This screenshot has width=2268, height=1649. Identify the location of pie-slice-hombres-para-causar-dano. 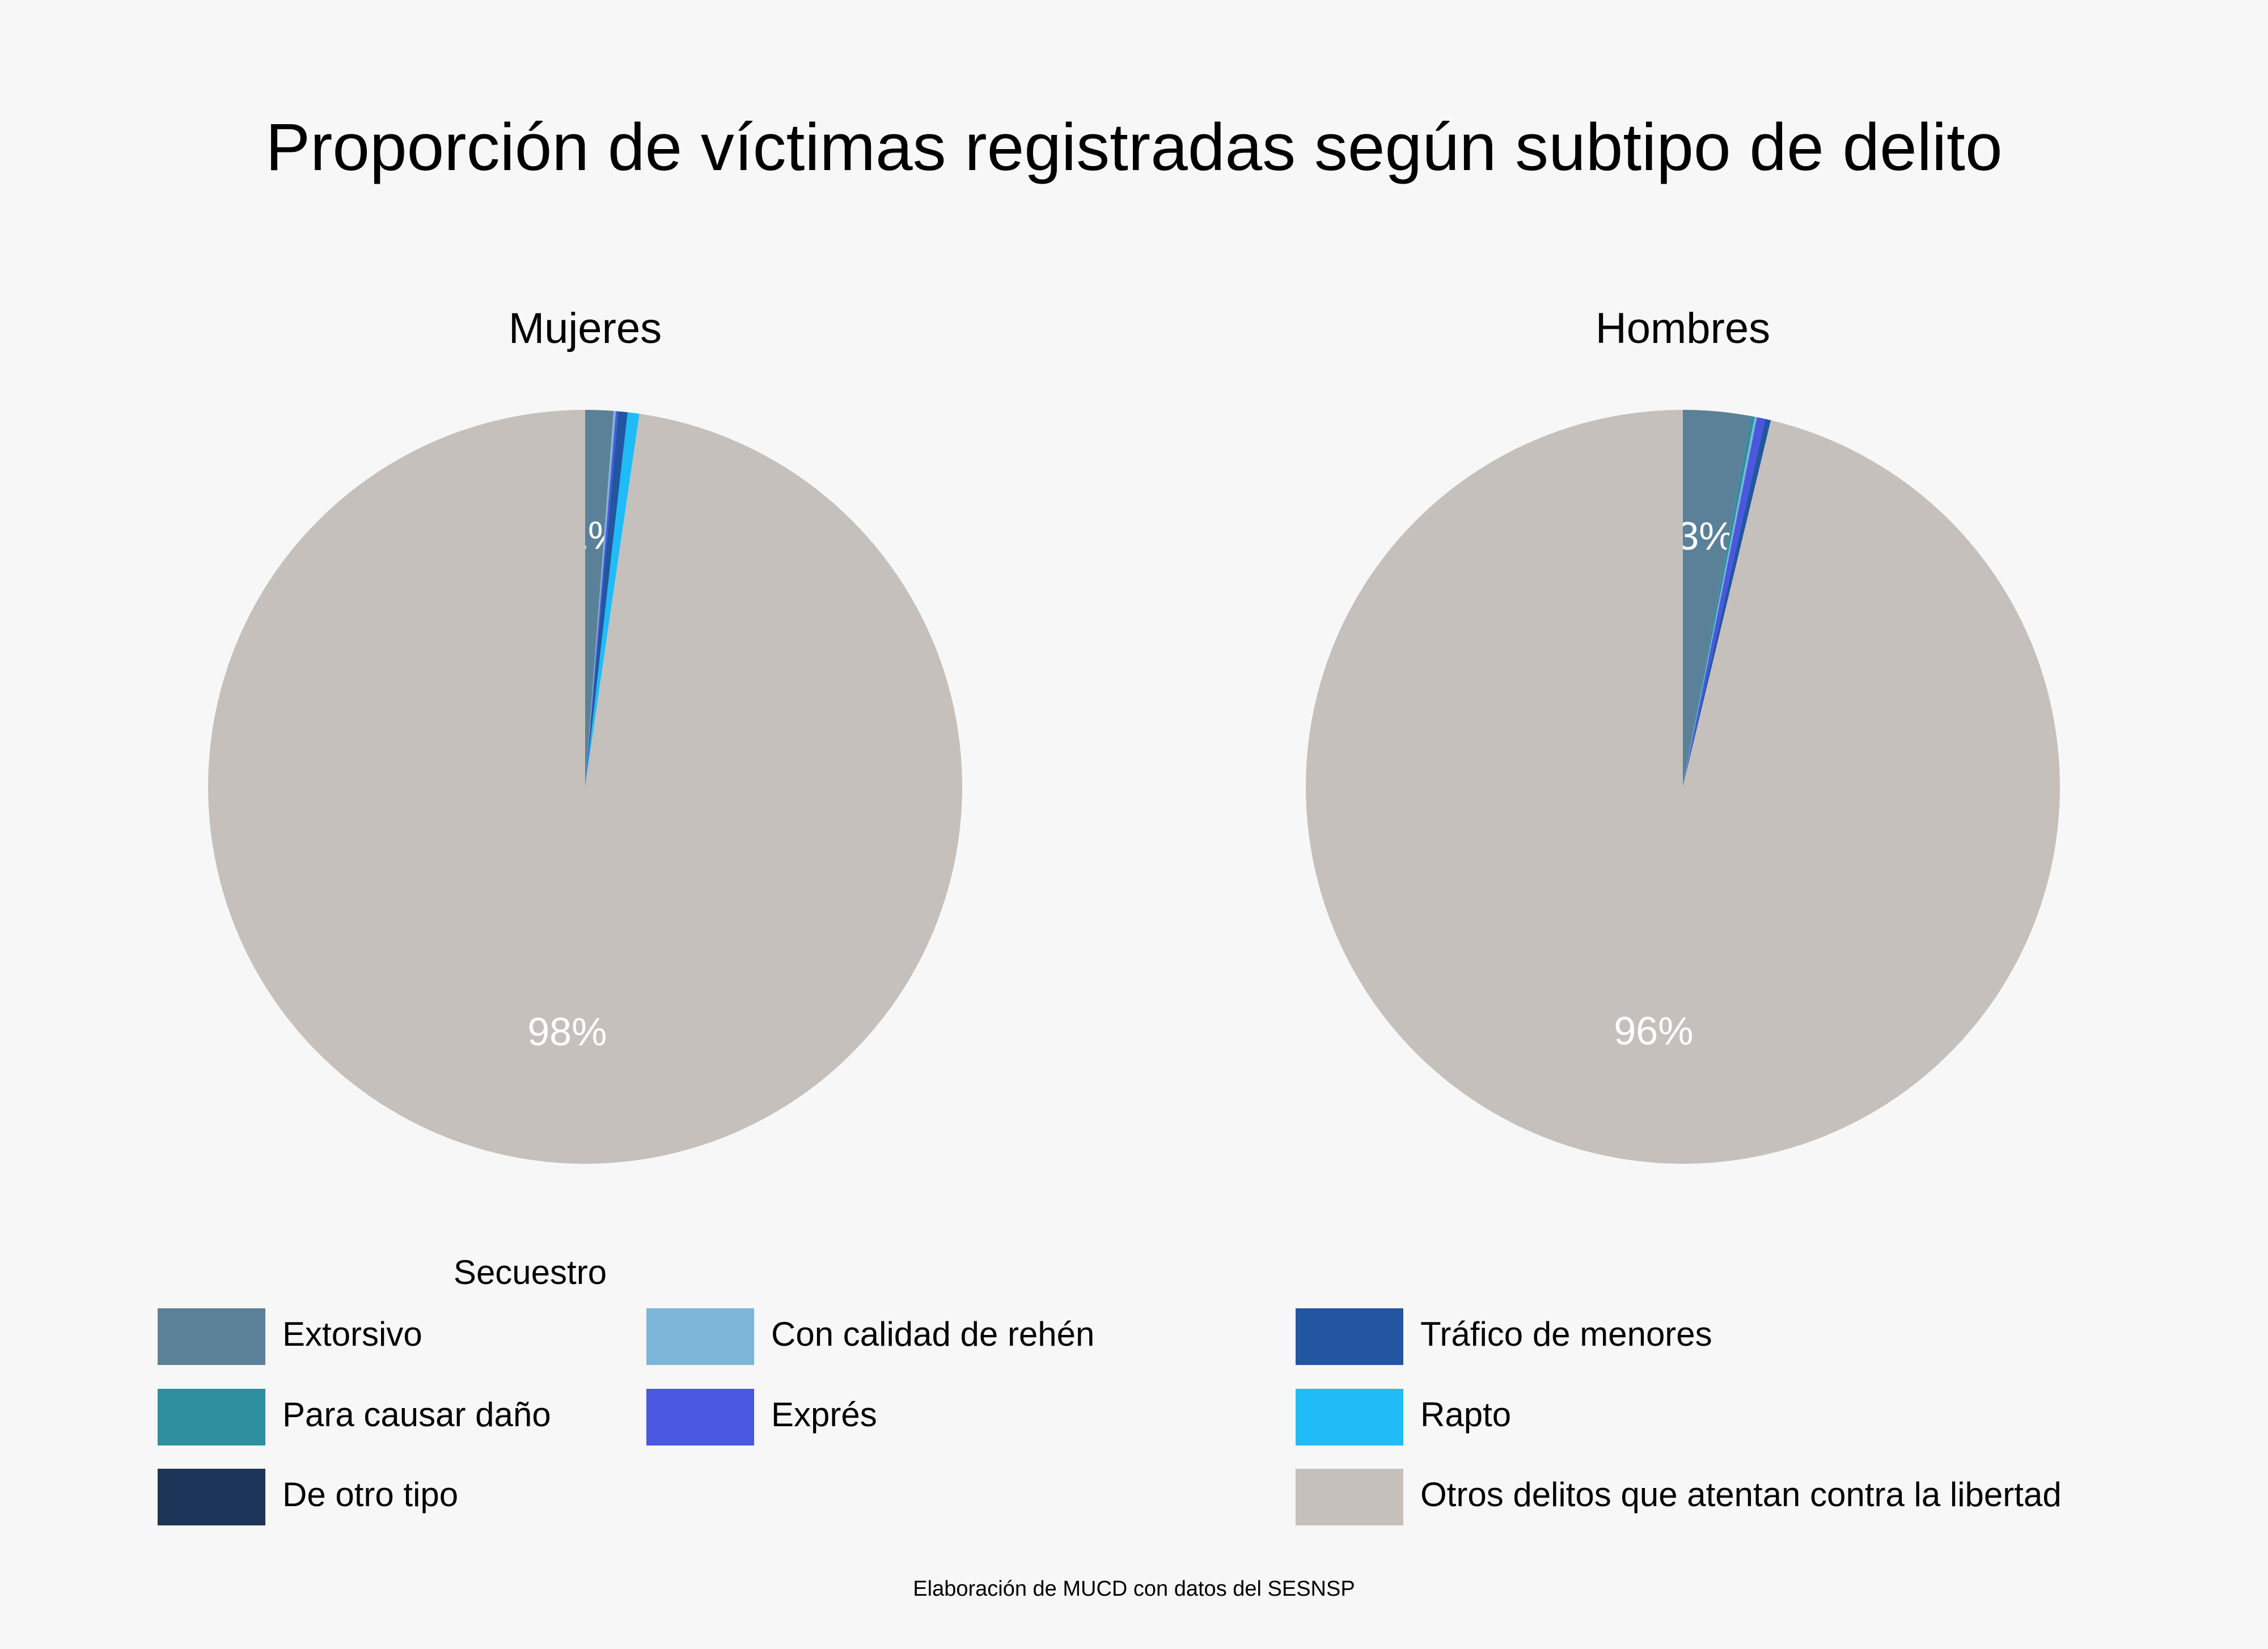
(1719, 601).